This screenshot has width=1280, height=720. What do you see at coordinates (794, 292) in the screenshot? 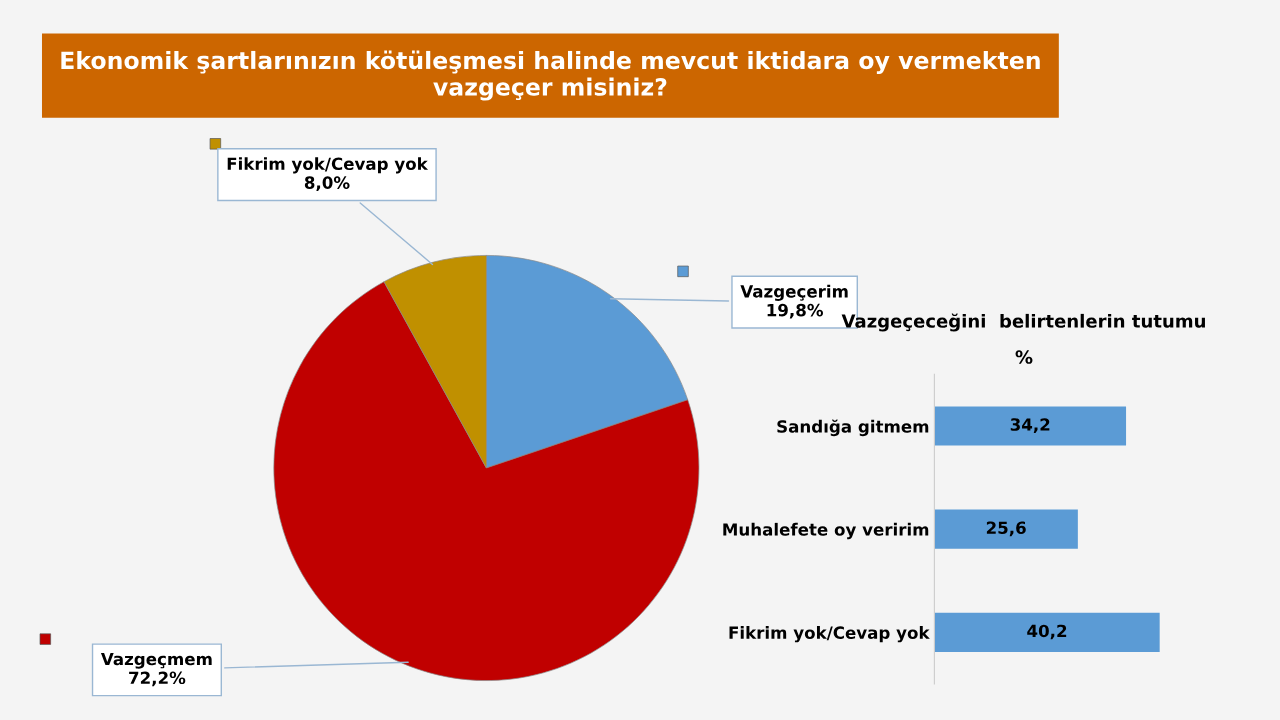
I see `slice-label: Vazgeçerim` at bounding box center [794, 292].